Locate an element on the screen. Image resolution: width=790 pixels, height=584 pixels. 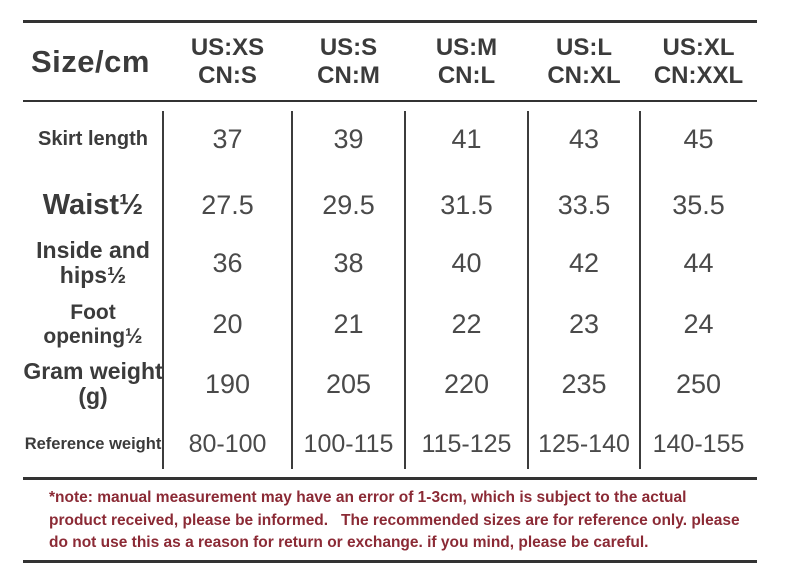
table-cell: 27.5 is located at coordinates (227, 205).